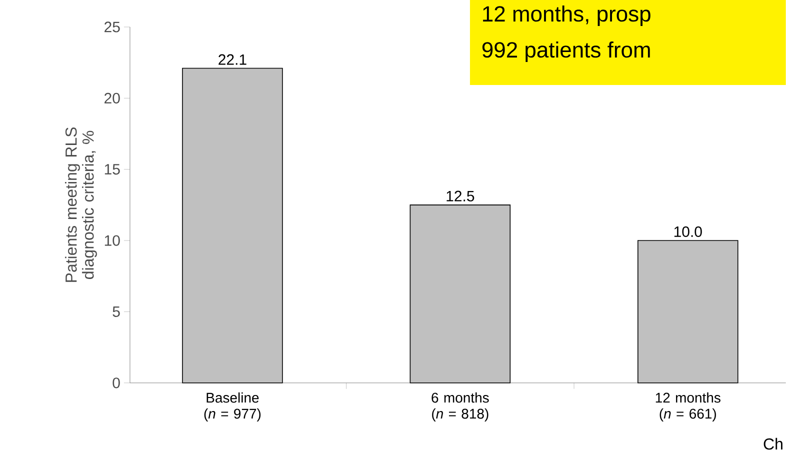 This screenshot has width=786, height=453. I want to click on data-label: 12.5, so click(460, 196).